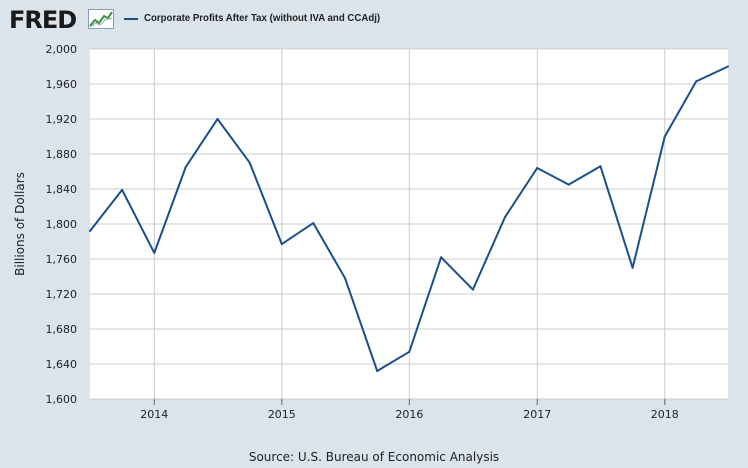 This screenshot has height=468, width=748. What do you see at coordinates (62, 399) in the screenshot?
I see `y-tick-label: 1,600` at bounding box center [62, 399].